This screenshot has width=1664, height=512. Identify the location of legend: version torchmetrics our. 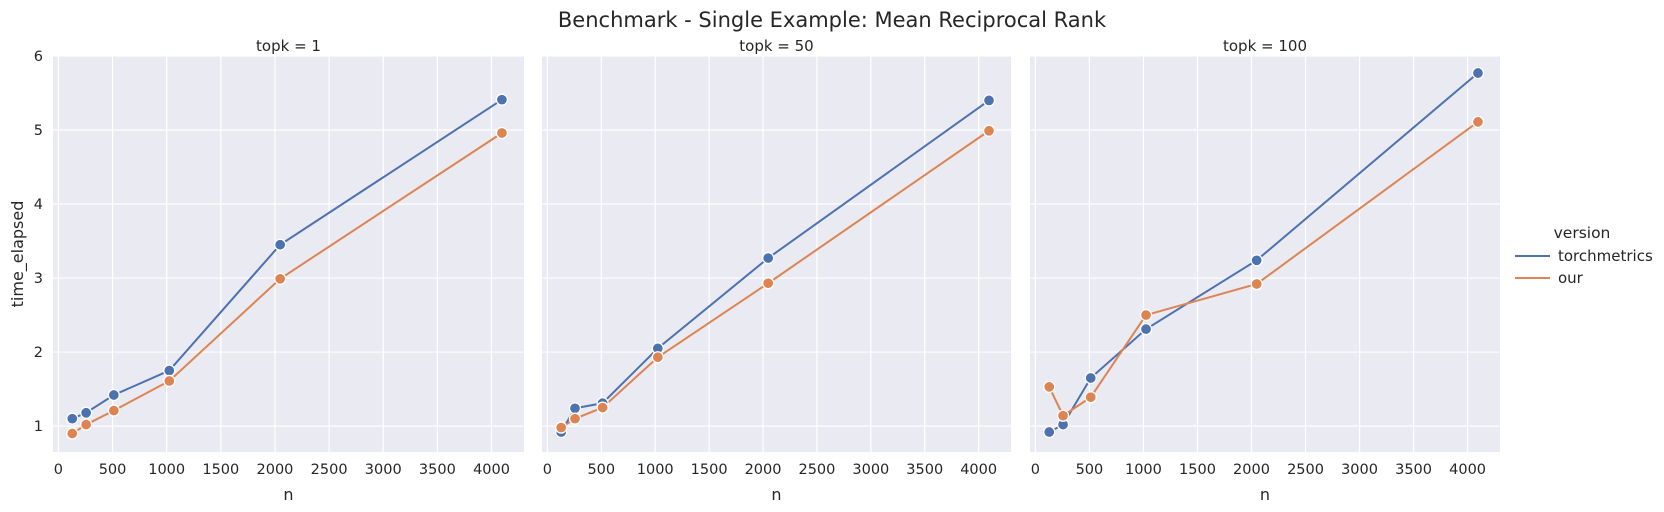
(1584, 255).